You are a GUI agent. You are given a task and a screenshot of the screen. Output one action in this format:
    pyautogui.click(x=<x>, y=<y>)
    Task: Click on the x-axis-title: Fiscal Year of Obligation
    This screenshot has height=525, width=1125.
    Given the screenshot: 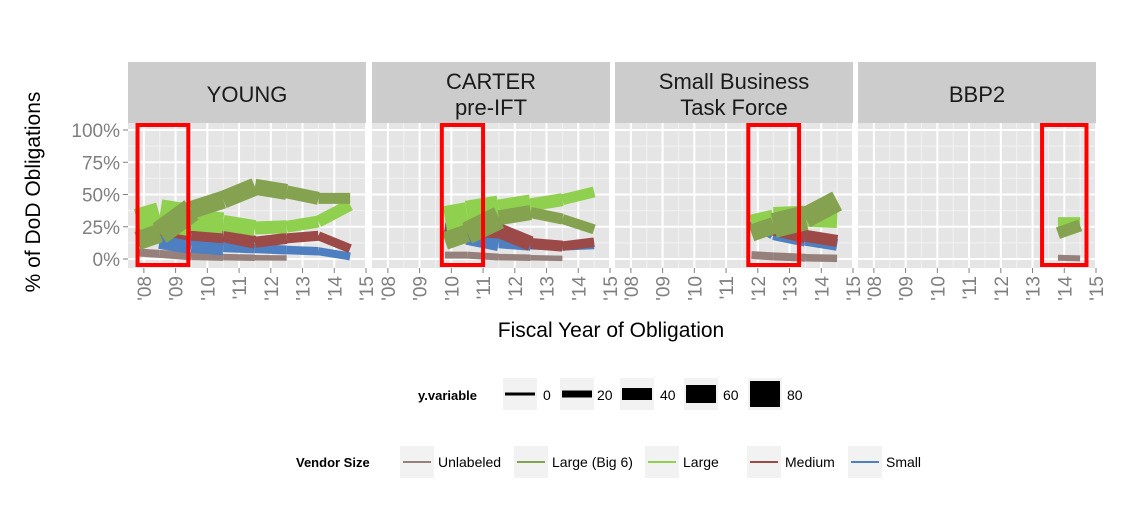 What is the action you would take?
    pyautogui.click(x=611, y=330)
    